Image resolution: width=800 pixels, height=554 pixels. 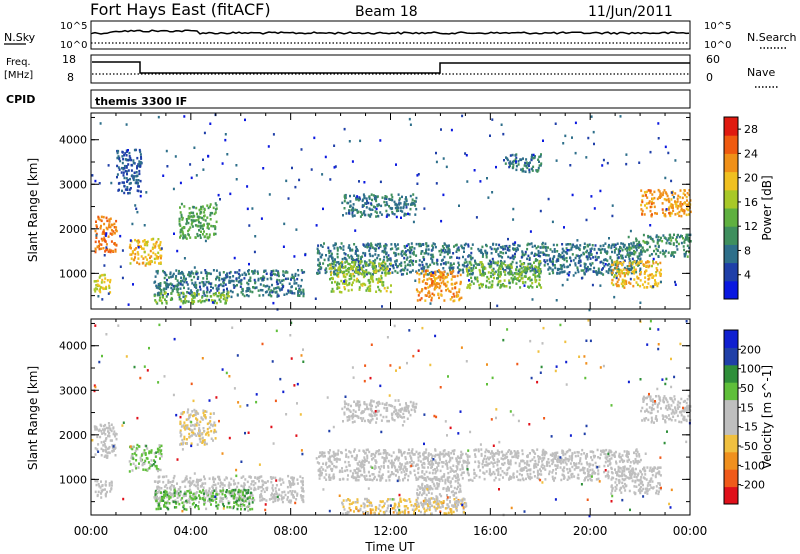 What do you see at coordinates (713, 59) in the screenshot?
I see `nave-tick-top: 60` at bounding box center [713, 59].